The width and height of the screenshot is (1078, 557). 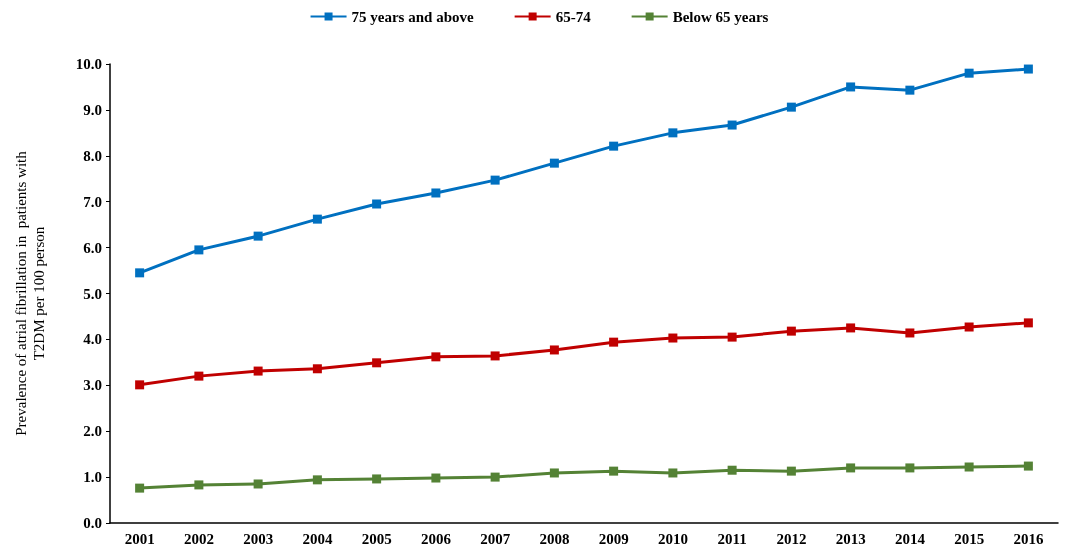 What do you see at coordinates (92, 247) in the screenshot?
I see `y-tick-label: 6.0` at bounding box center [92, 247].